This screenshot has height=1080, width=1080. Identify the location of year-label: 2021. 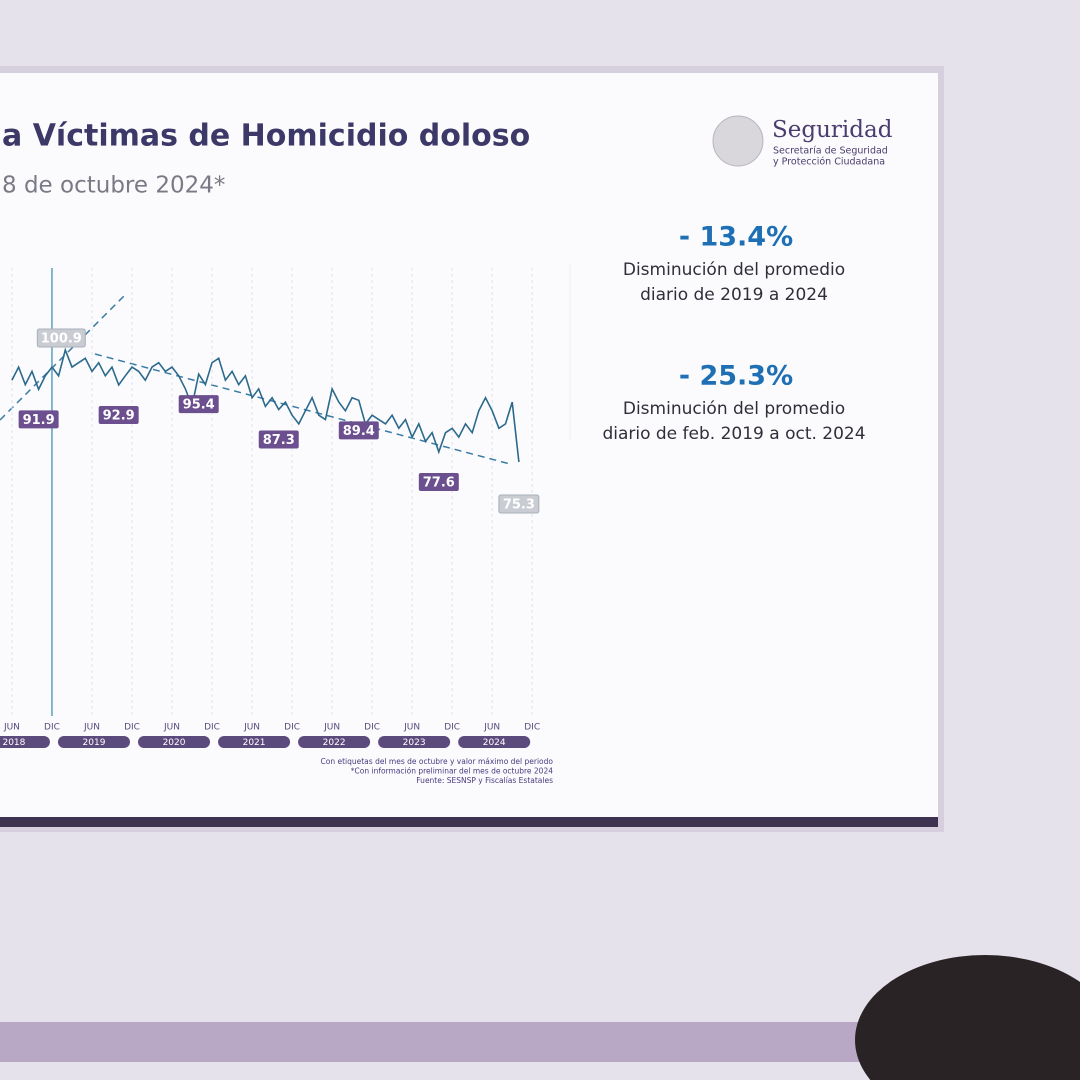
(254, 743).